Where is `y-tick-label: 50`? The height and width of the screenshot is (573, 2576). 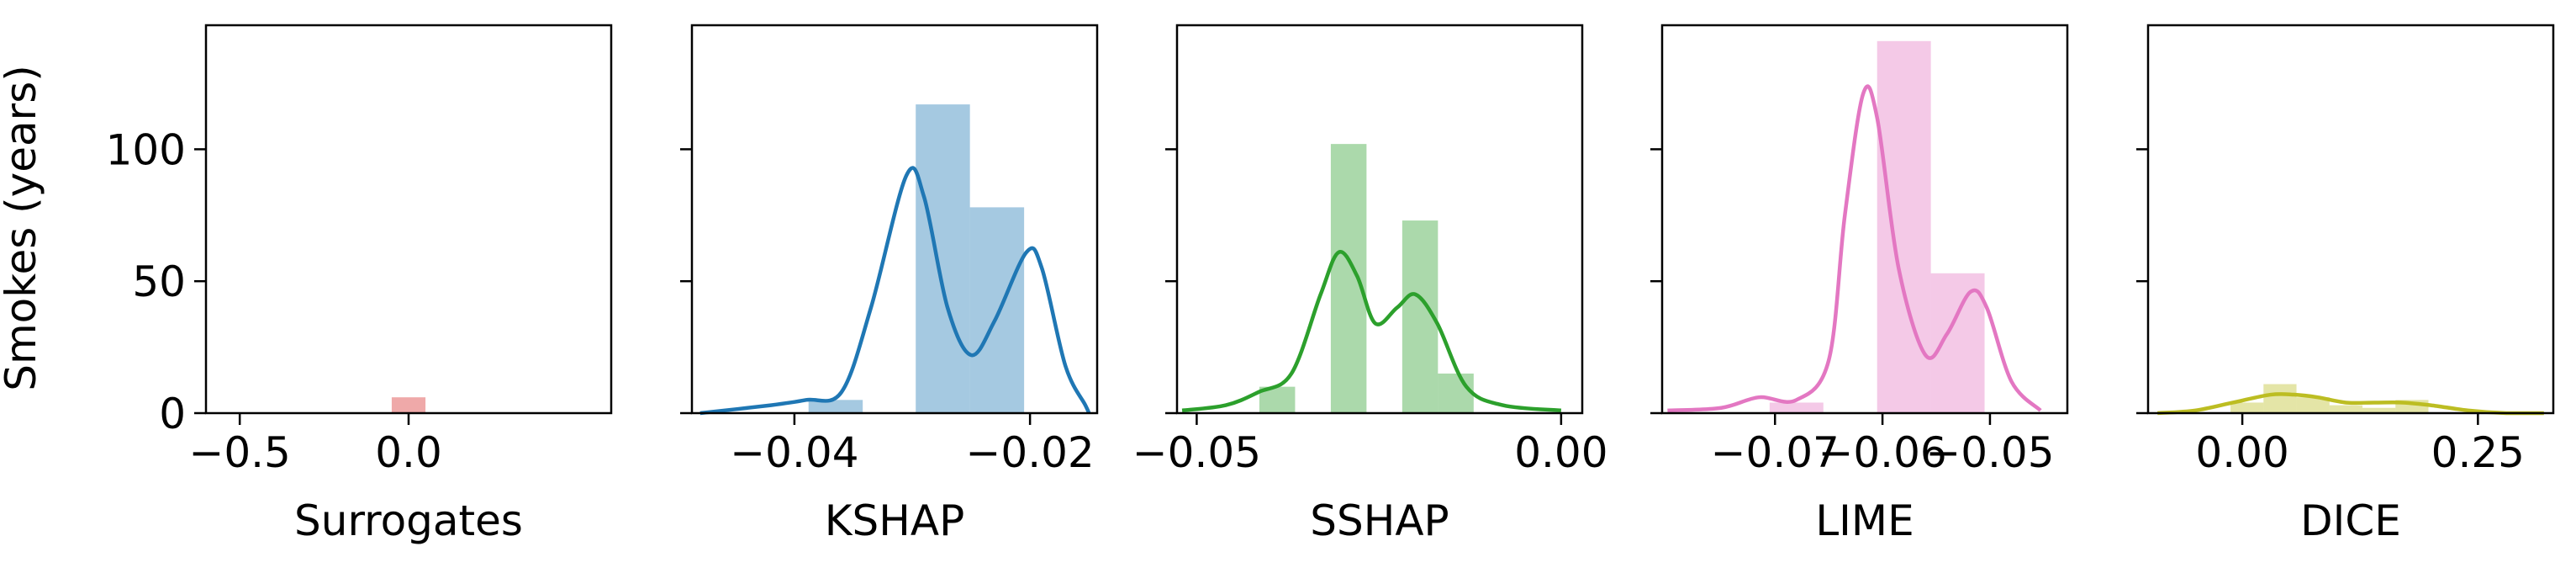 y-tick-label: 50 is located at coordinates (159, 281).